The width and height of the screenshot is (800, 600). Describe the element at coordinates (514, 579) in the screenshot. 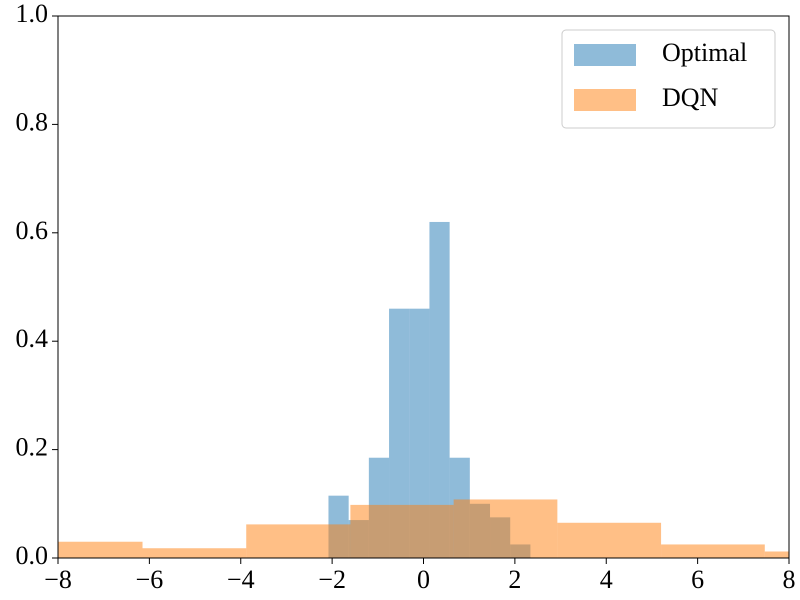

I see `x-tick-label: 2` at that location.